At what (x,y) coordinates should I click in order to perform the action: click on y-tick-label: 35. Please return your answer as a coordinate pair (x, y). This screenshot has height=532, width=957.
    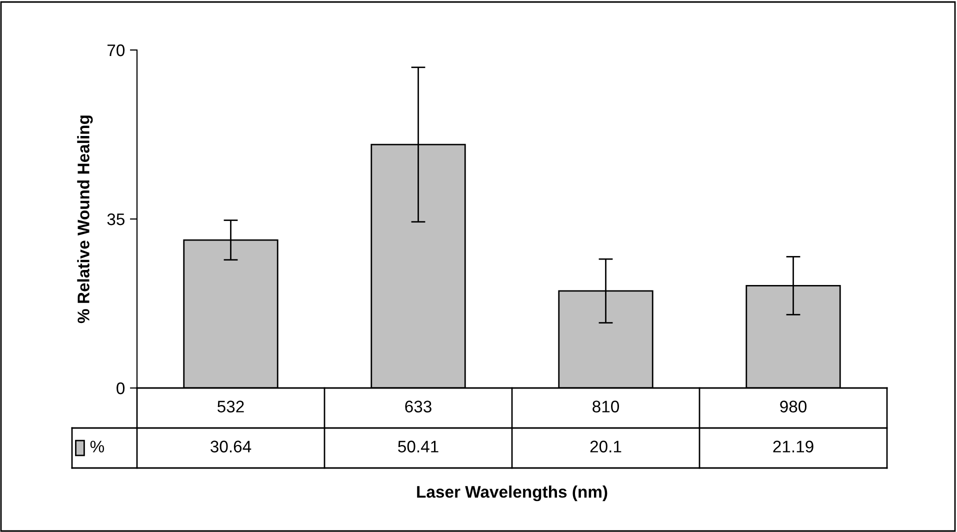
    Looking at the image, I should click on (115, 219).